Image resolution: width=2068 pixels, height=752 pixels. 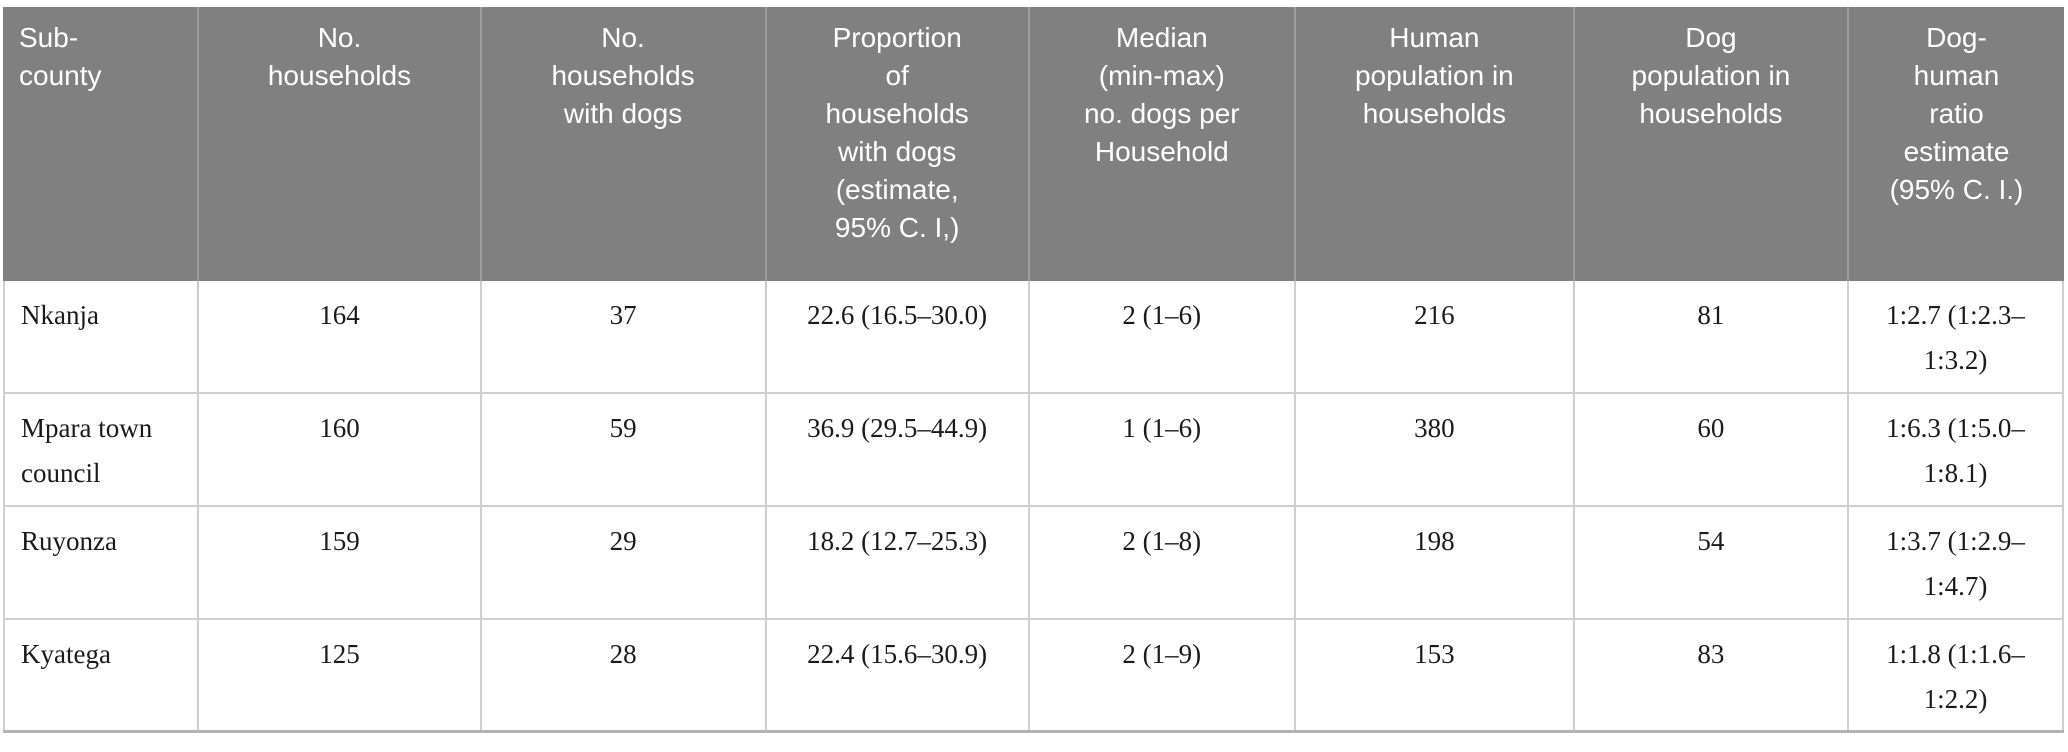 I want to click on col-header-dog-human-ratio: Dog- human ratio estimate (95% C. I.), so click(x=1956, y=144).